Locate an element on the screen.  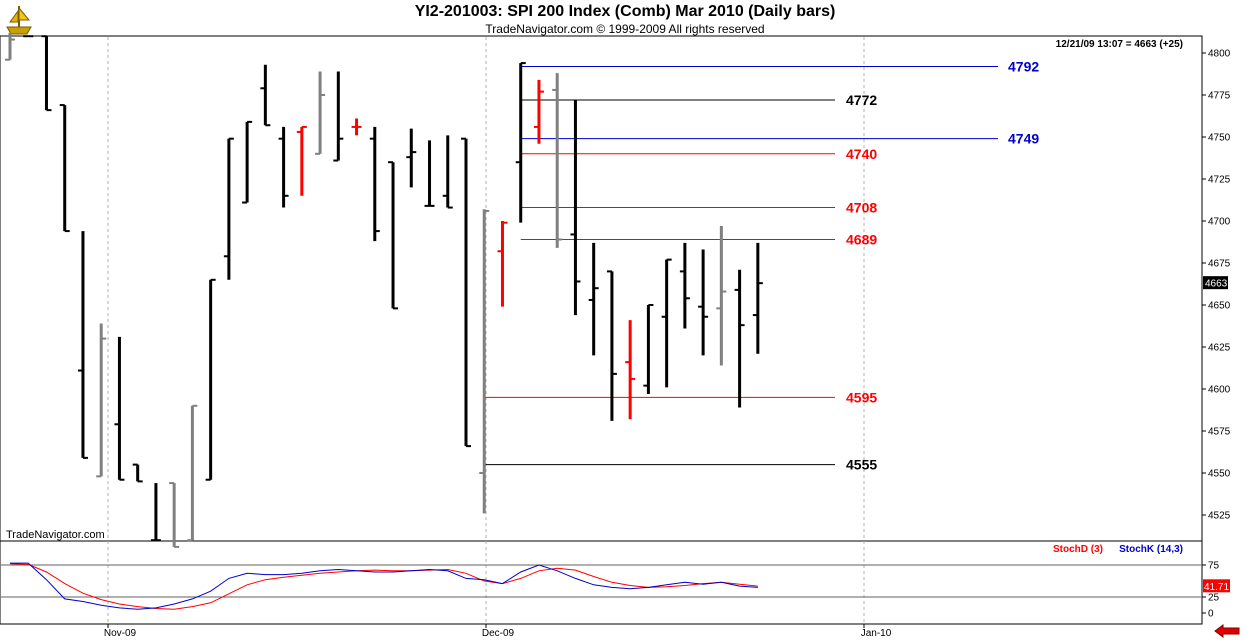
stochd-legend: StochD (3) is located at coordinates (1078, 549).